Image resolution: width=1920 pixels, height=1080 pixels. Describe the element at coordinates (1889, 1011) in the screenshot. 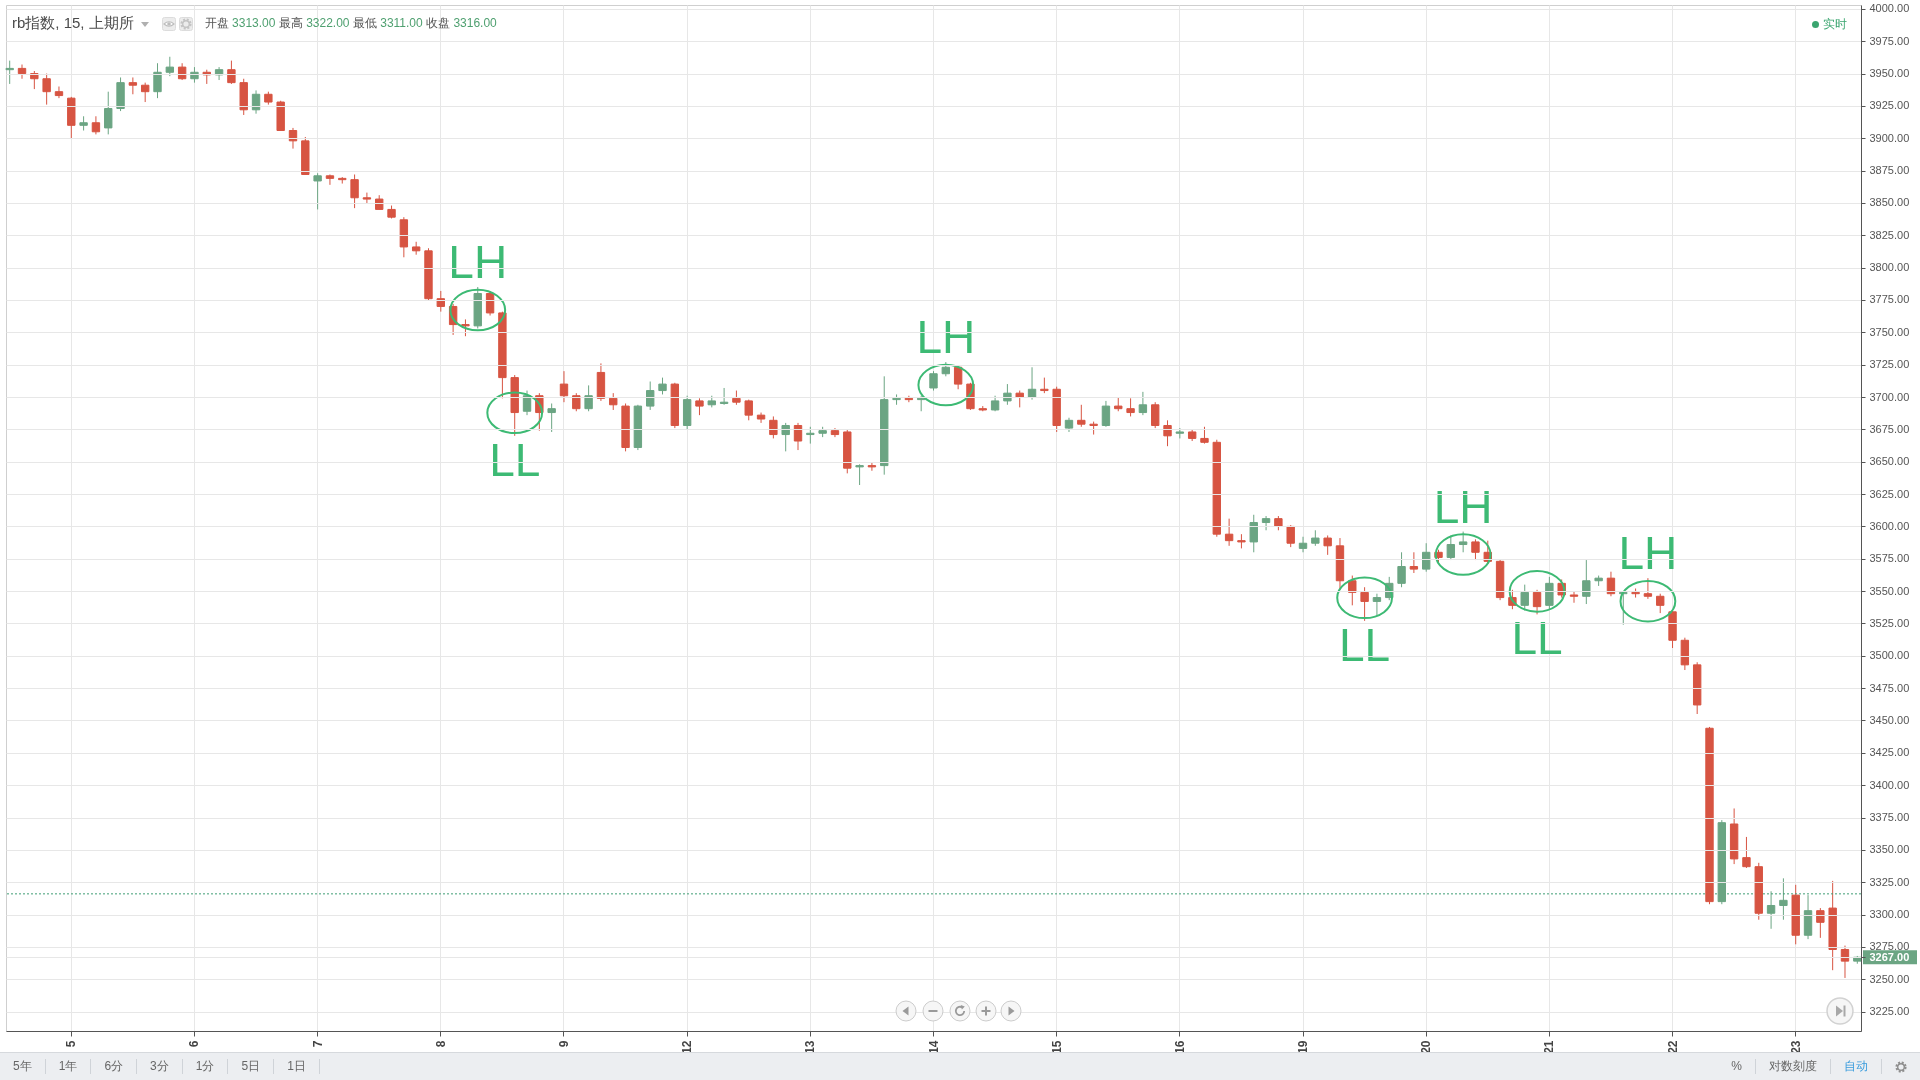

I see `y-tick-label: 3225.00` at that location.